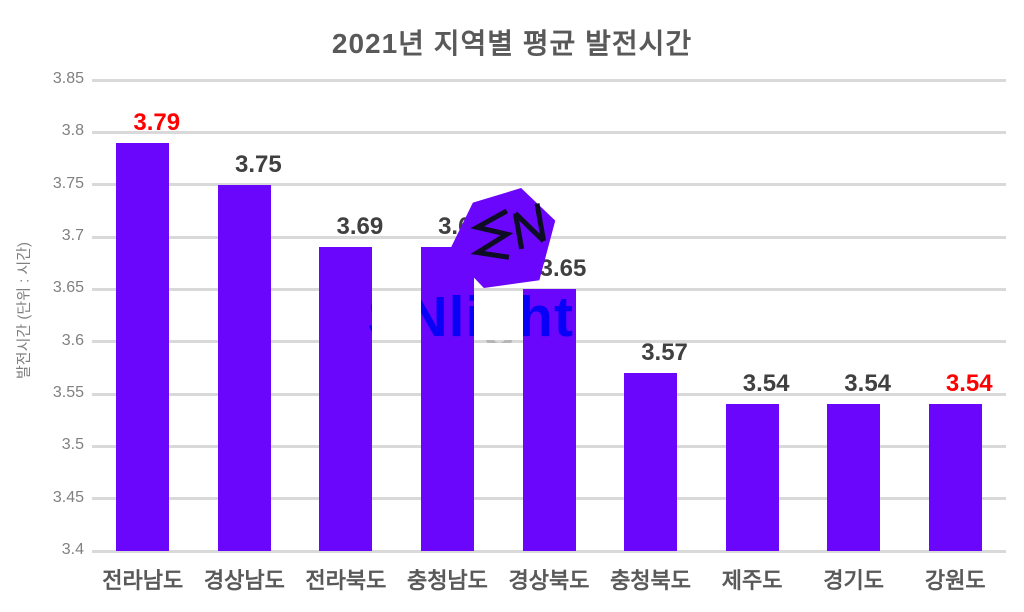 The image size is (1024, 612). Describe the element at coordinates (955, 580) in the screenshot. I see `x-tick-label: 강원도` at that location.